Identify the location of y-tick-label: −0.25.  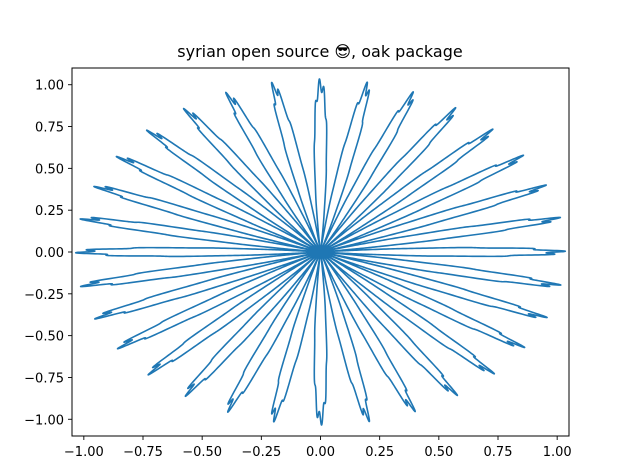
(44, 295).